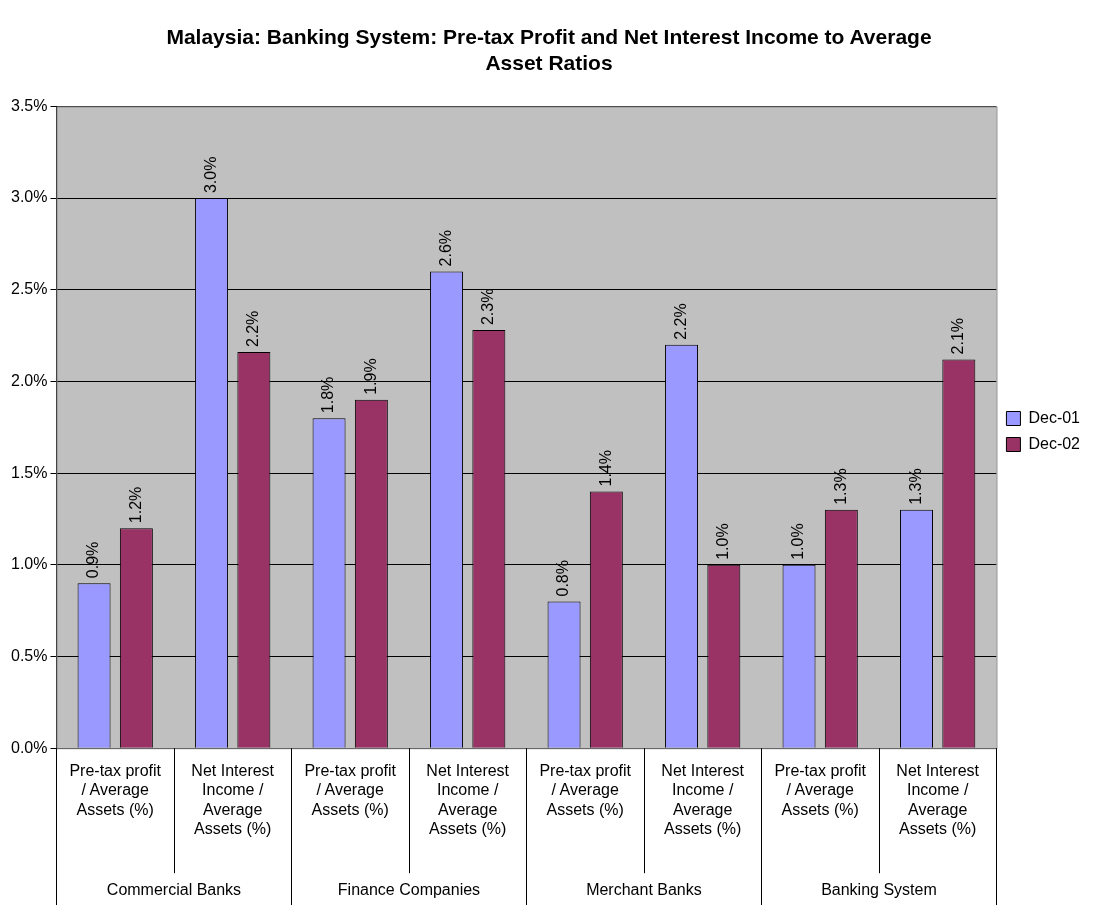 Image resolution: width=1094 pixels, height=909 pixels. I want to click on data-label: 2.6%, so click(445, 248).